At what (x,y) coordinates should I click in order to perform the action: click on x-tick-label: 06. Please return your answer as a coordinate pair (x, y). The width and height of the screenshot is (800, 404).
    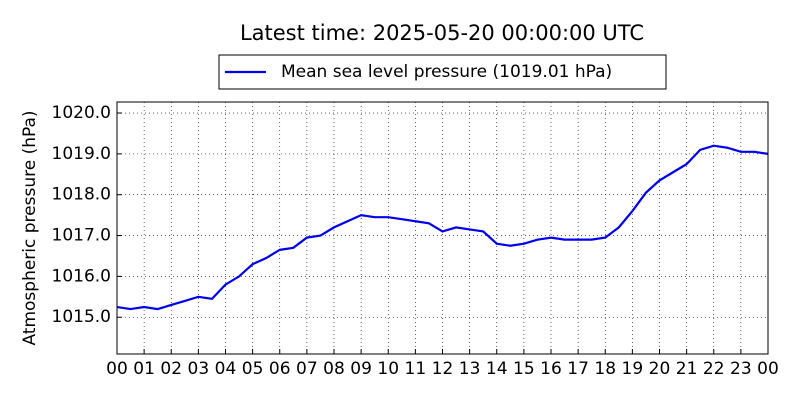
    Looking at the image, I should click on (280, 369).